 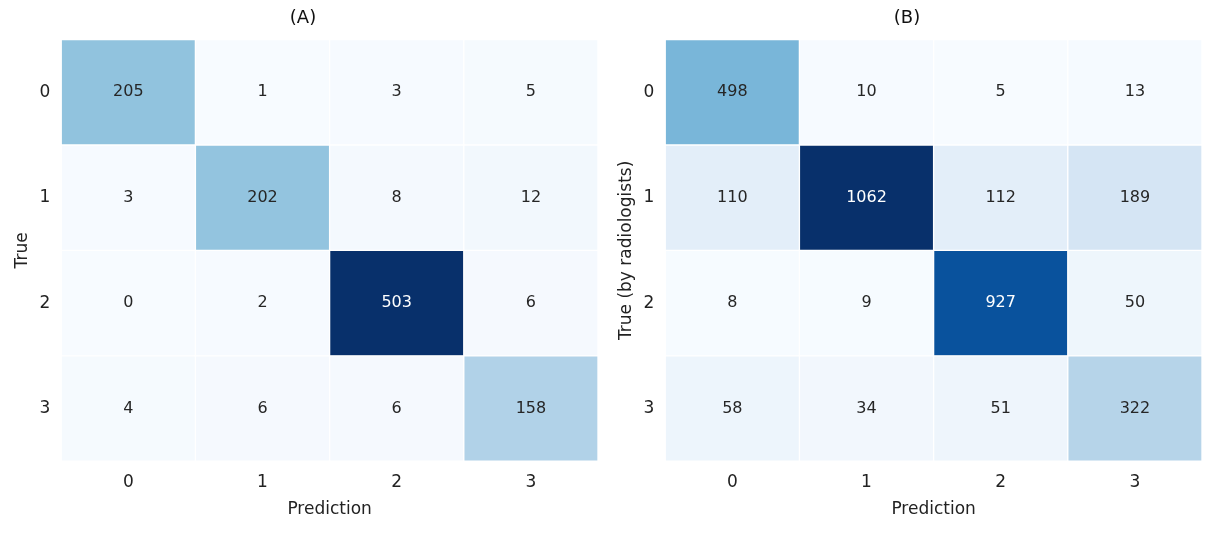 What do you see at coordinates (732, 407) in the screenshot?
I see `data-label: 58` at bounding box center [732, 407].